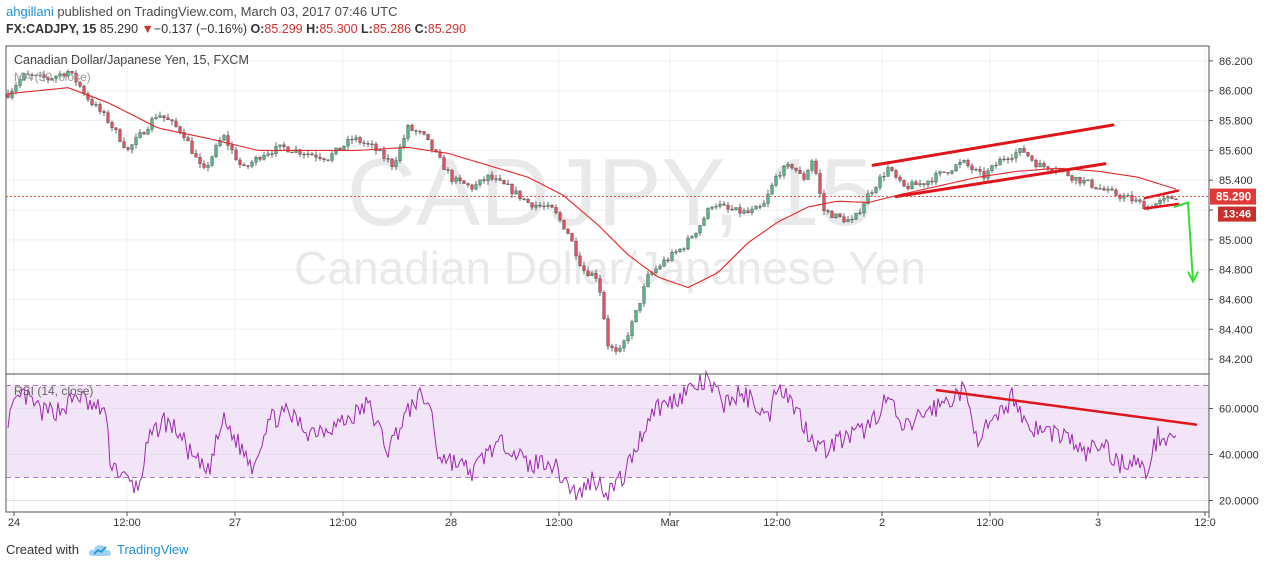  What do you see at coordinates (119, 29) in the screenshot?
I see `last-price: 85.290` at bounding box center [119, 29].